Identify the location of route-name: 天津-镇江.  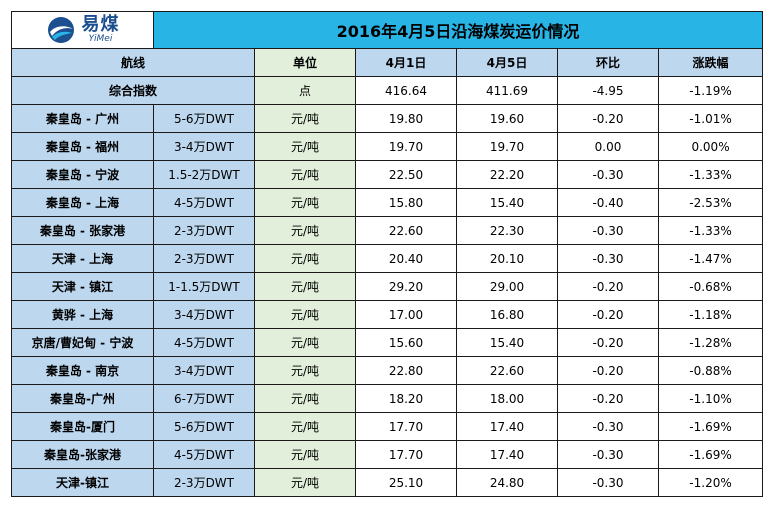
(82, 482).